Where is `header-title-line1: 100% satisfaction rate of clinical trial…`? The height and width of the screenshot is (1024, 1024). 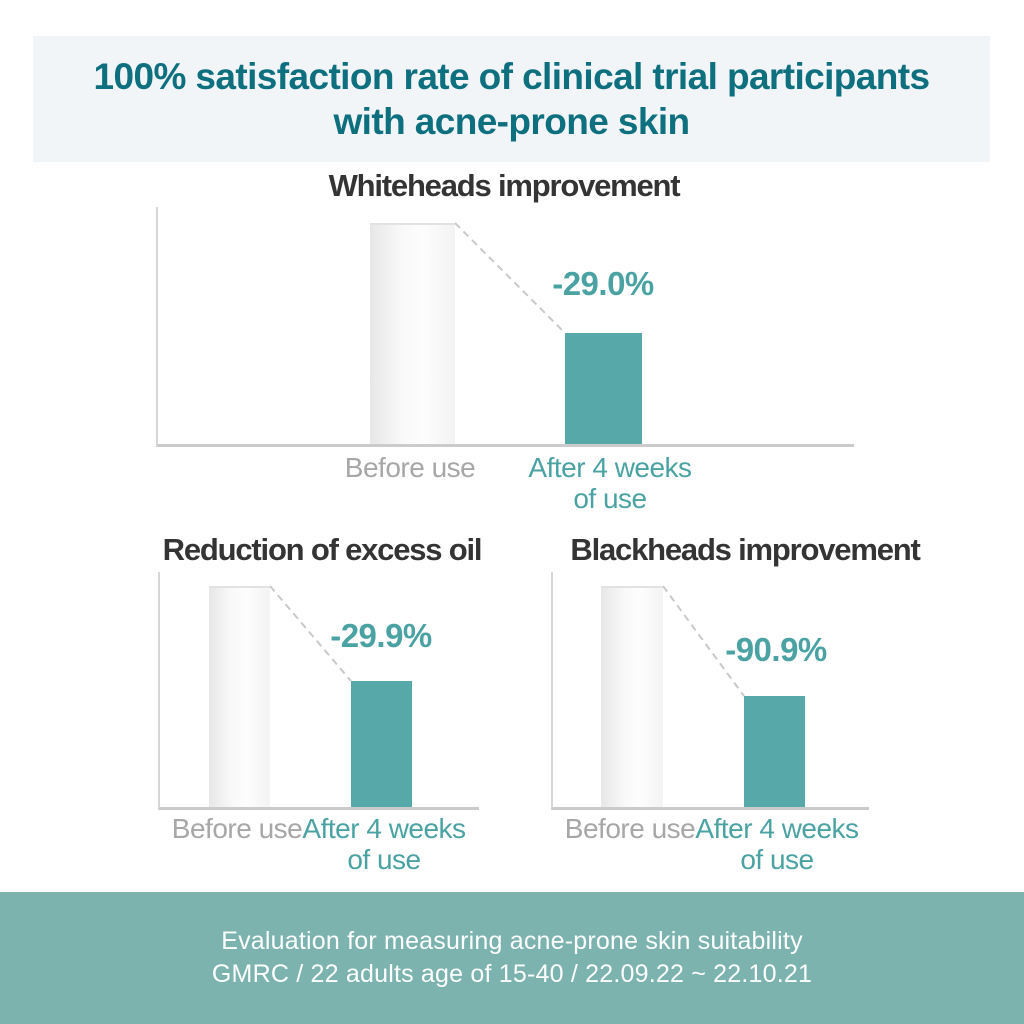 header-title-line1: 100% satisfaction rate of clinical trial… is located at coordinates (512, 76).